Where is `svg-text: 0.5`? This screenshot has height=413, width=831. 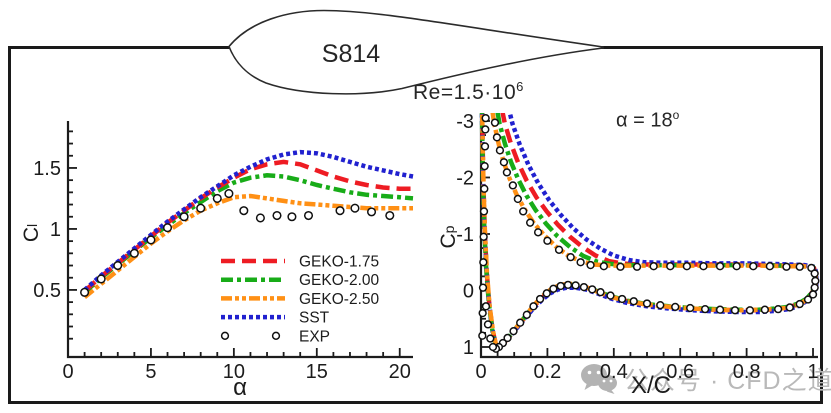 svg-text: 0.5 is located at coordinates (47, 291).